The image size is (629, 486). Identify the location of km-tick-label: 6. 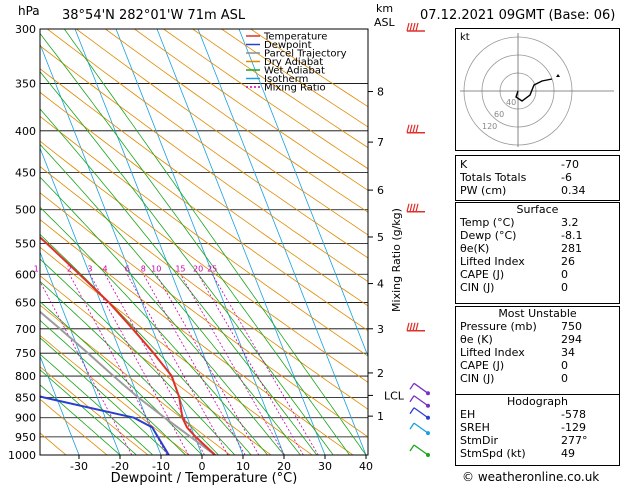
(380, 190).